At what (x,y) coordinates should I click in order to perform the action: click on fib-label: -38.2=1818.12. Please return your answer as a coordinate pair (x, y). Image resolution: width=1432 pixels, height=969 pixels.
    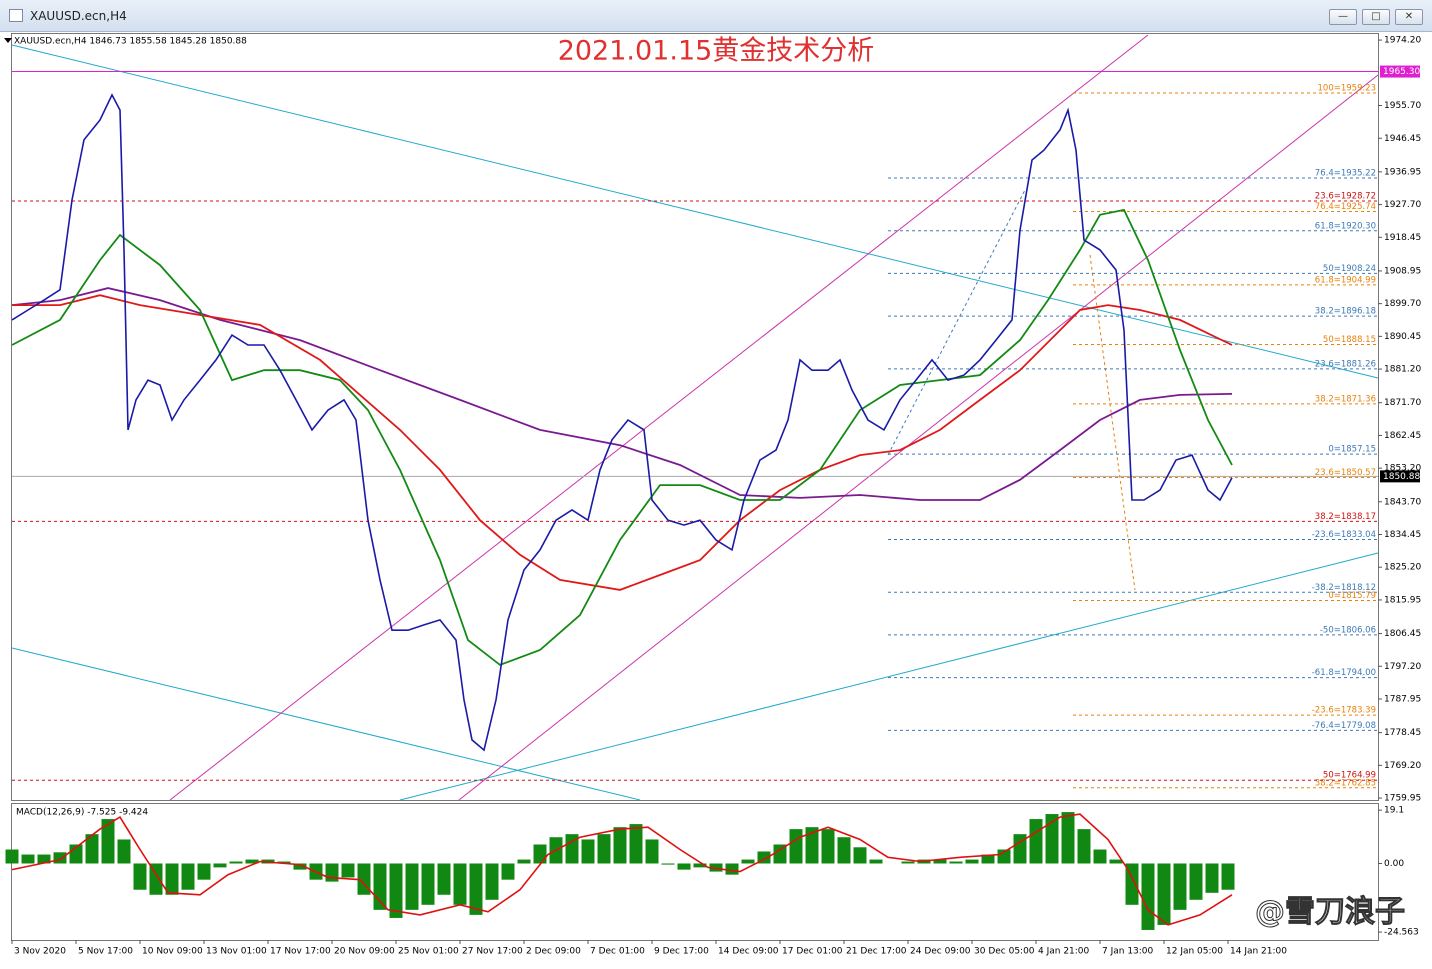
    Looking at the image, I should click on (1344, 588).